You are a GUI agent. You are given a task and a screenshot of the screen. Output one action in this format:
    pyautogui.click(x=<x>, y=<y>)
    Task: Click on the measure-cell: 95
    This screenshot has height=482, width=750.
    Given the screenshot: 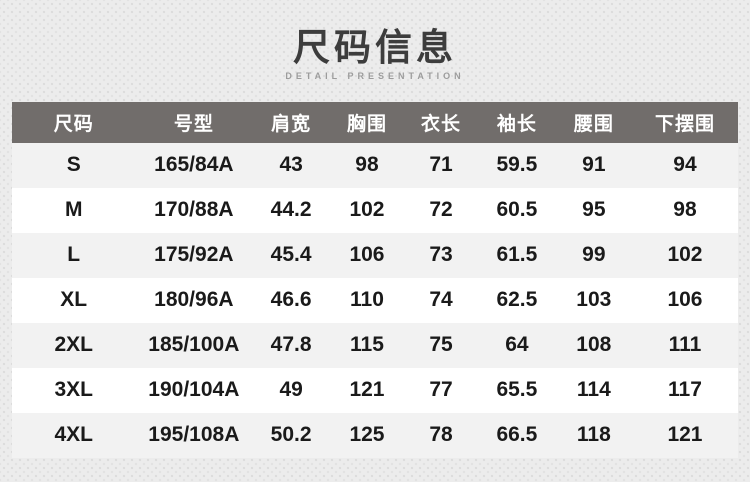 What is the action you would take?
    pyautogui.click(x=593, y=210)
    